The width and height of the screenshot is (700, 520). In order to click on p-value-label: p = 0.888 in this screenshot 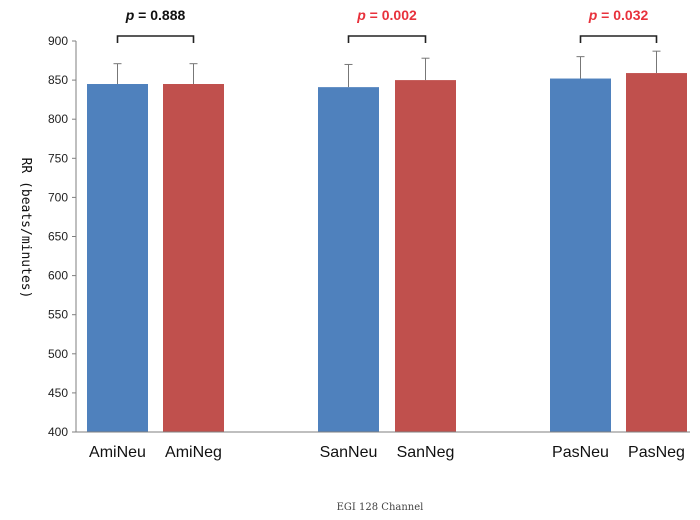, I will do `click(155, 15)`.